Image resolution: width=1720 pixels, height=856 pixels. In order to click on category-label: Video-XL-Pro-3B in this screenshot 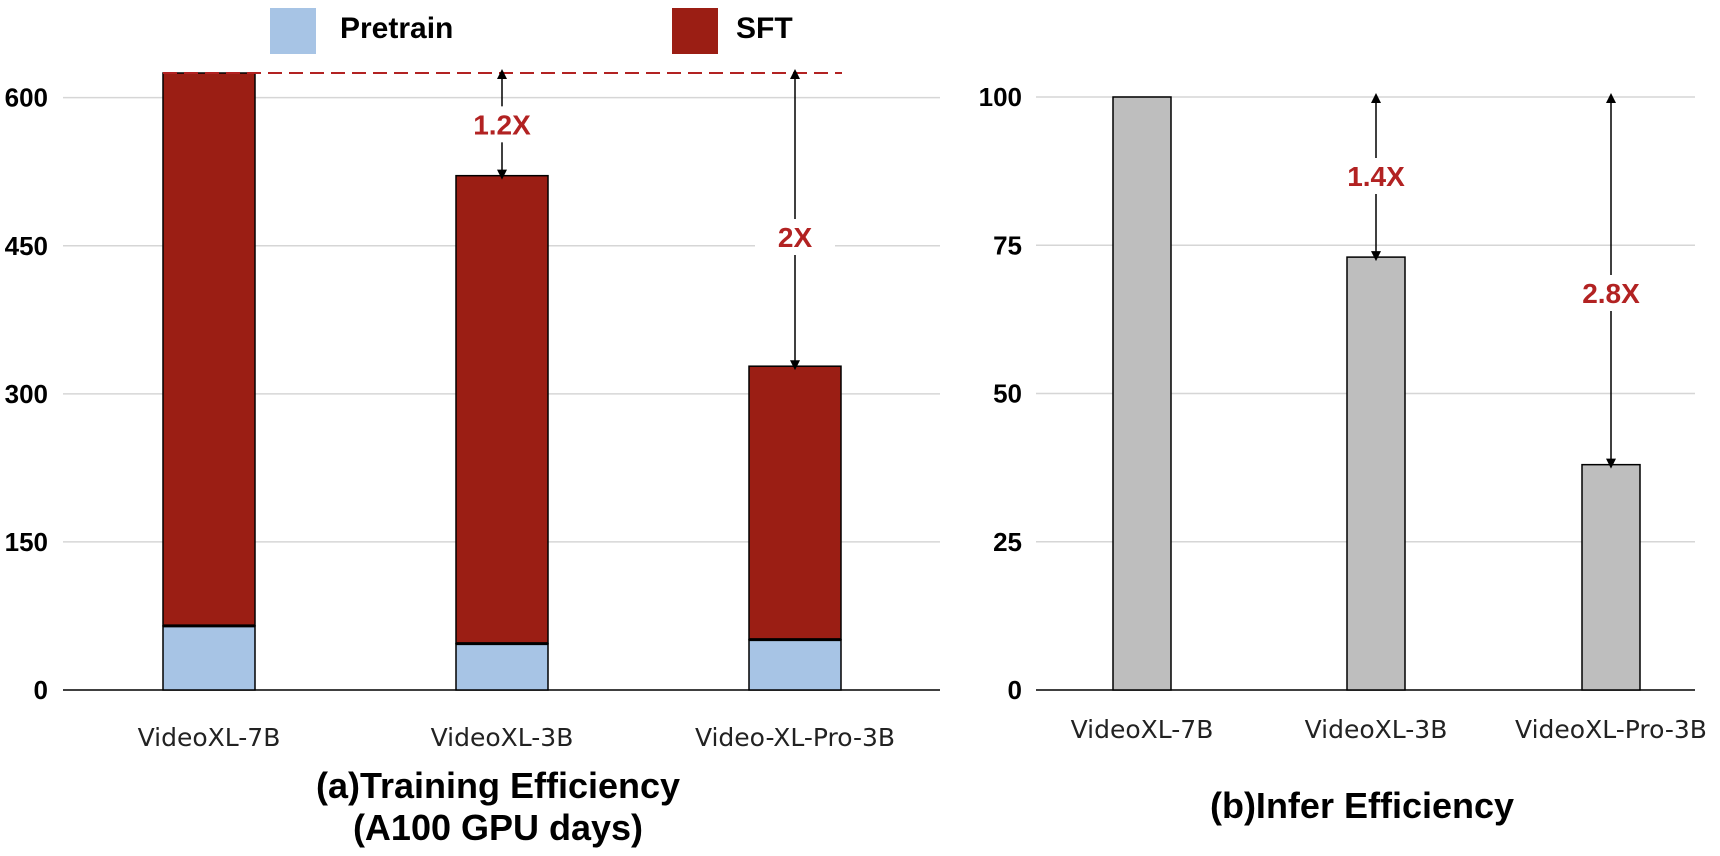, I will do `click(795, 737)`.